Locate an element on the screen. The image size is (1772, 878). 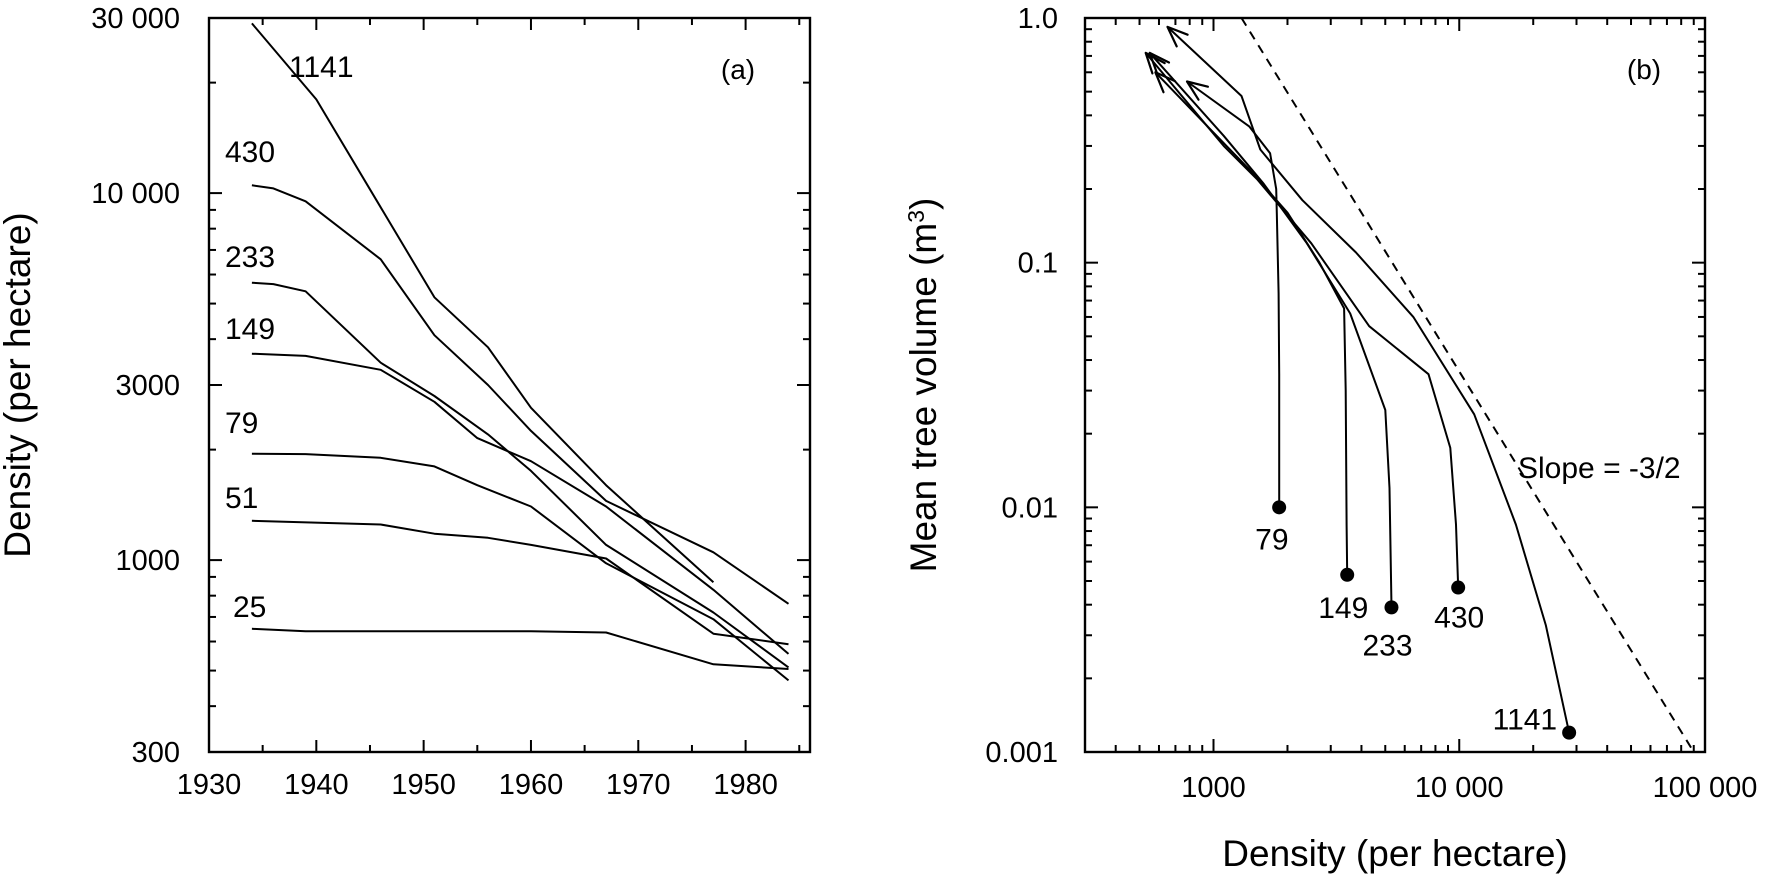
x-tick-label: 1970 is located at coordinates (638, 785).